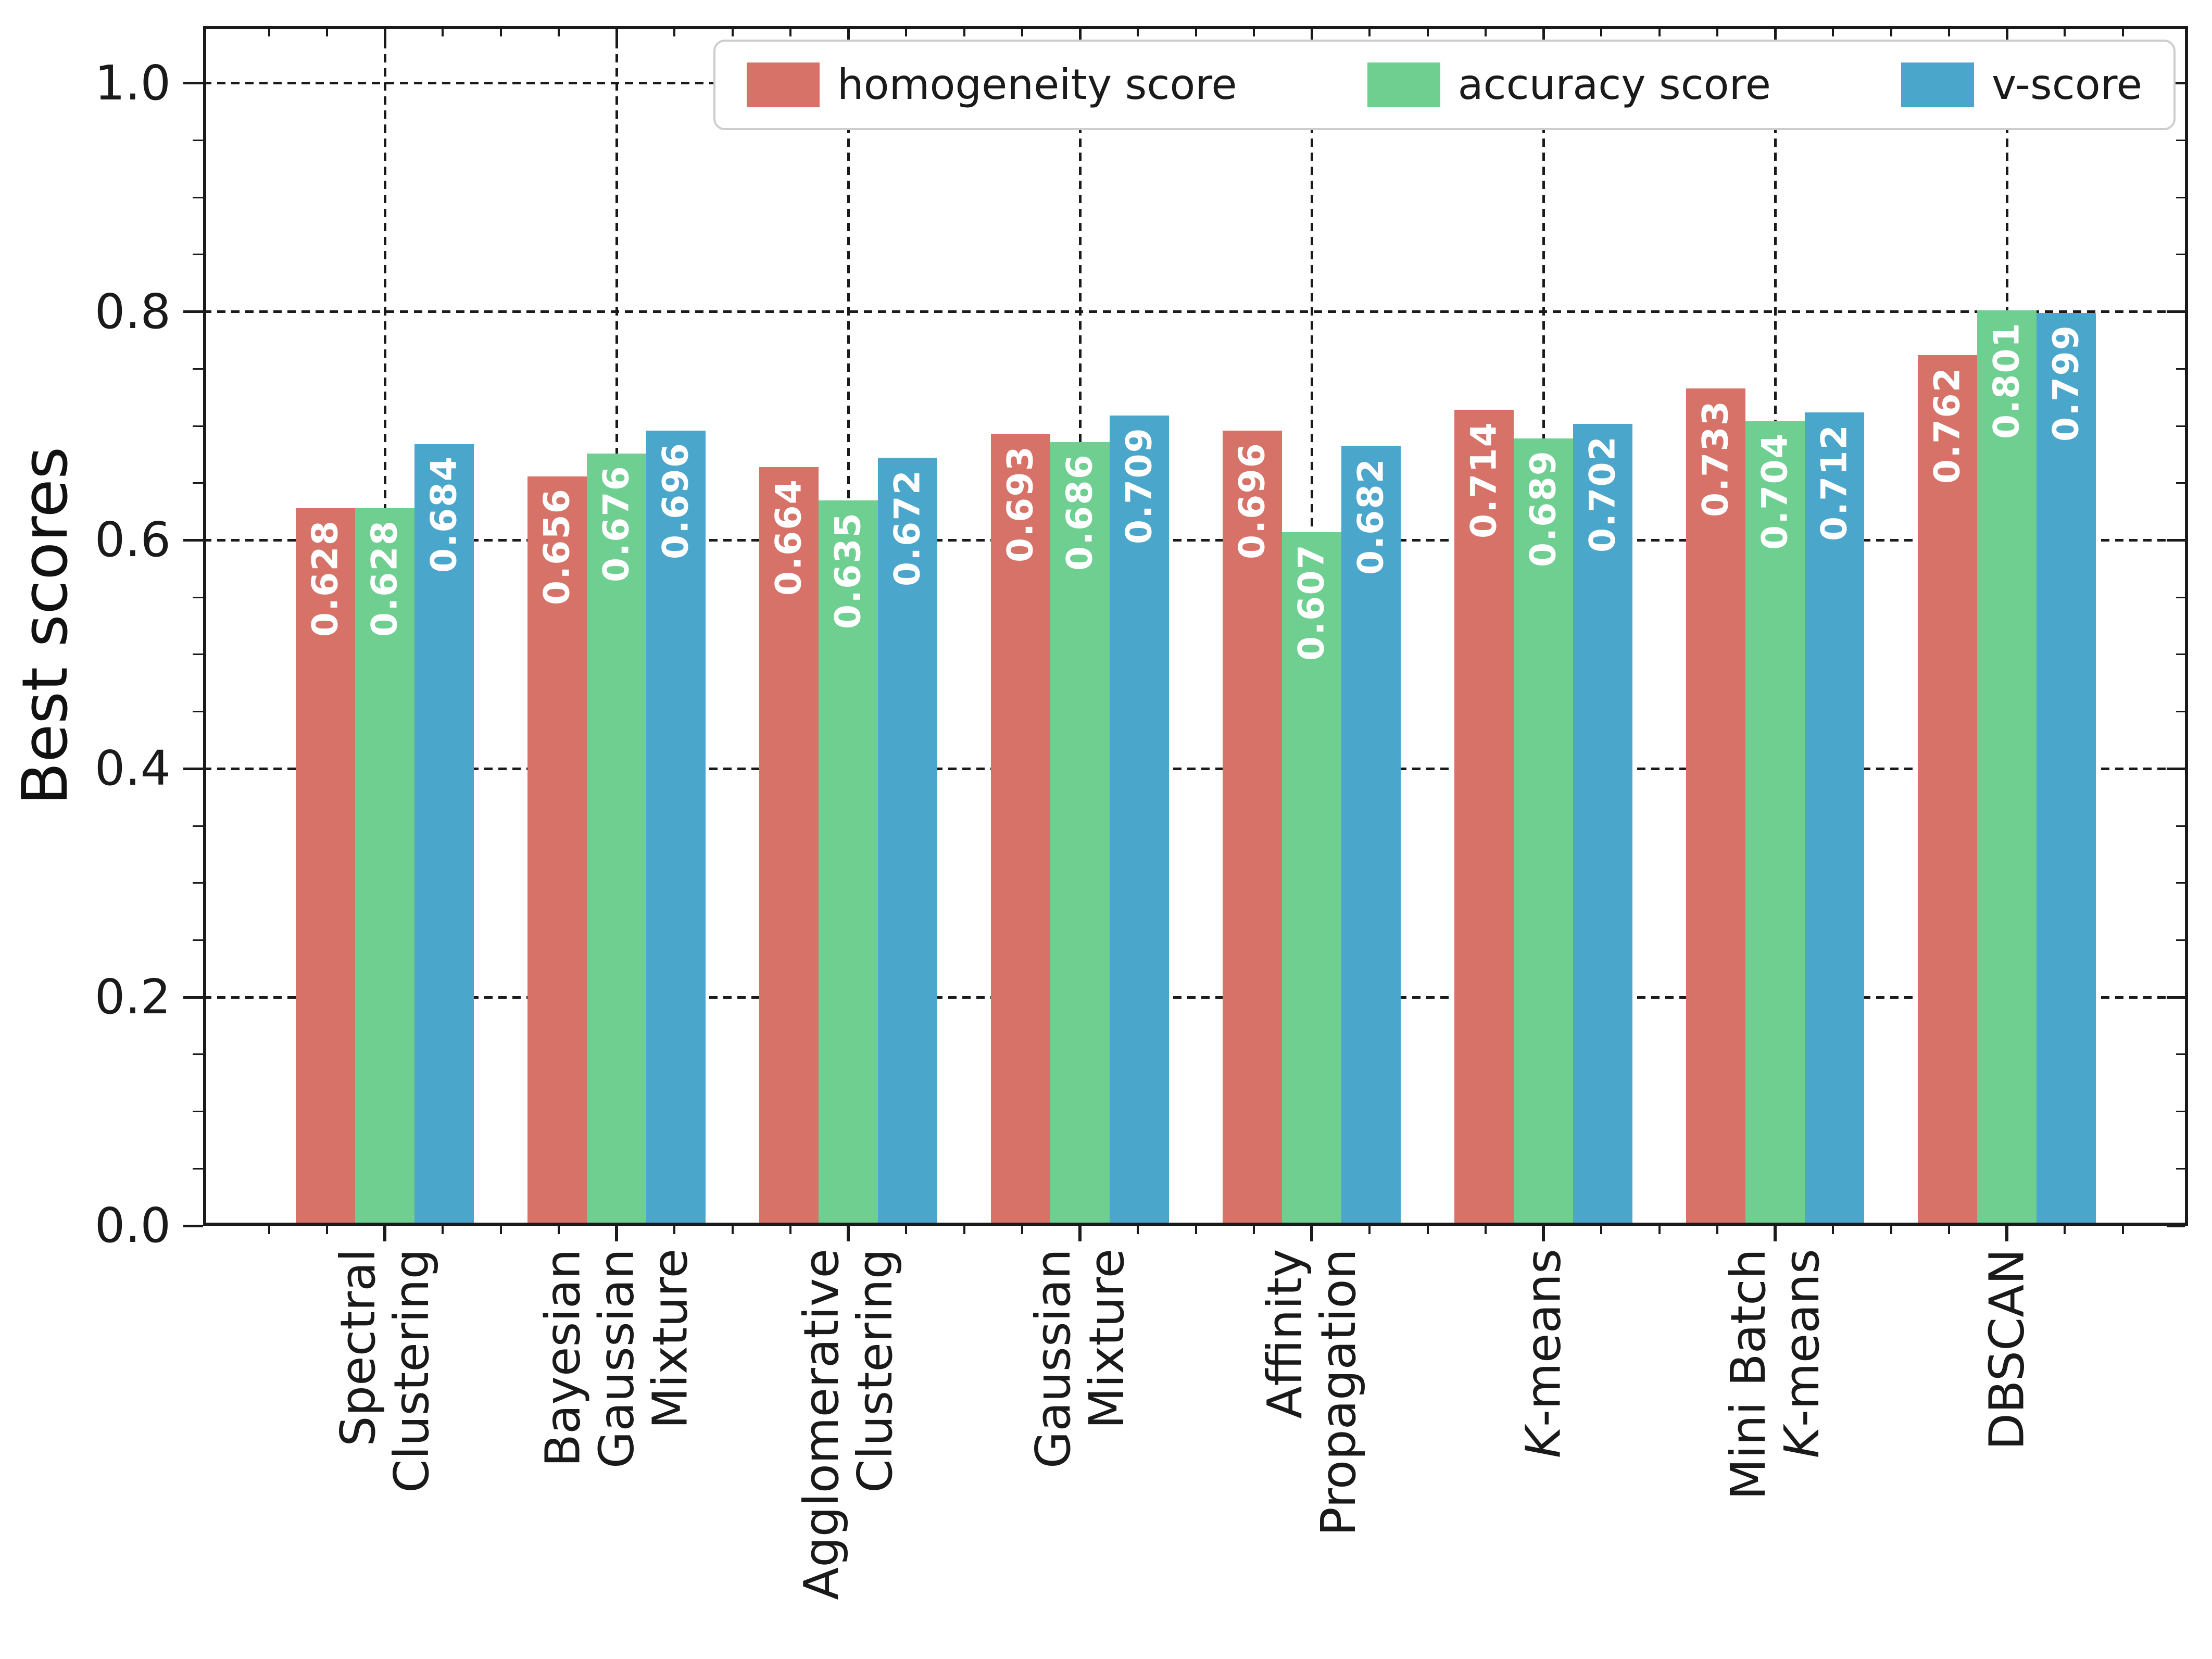 The height and width of the screenshot is (1659, 2212). I want to click on bar-value-label: 0.799, so click(2066, 383).